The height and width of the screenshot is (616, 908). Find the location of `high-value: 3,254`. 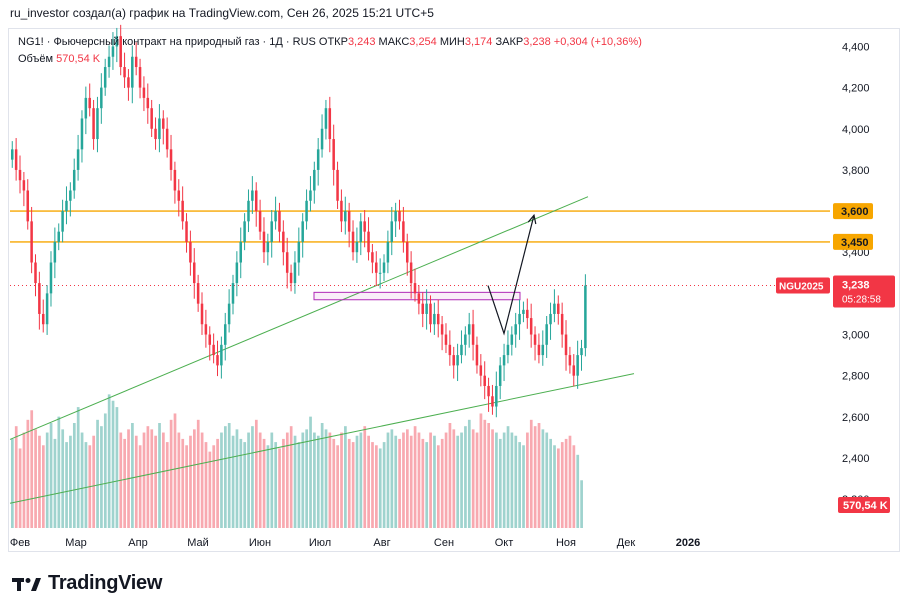

high-value: 3,254 is located at coordinates (423, 42).